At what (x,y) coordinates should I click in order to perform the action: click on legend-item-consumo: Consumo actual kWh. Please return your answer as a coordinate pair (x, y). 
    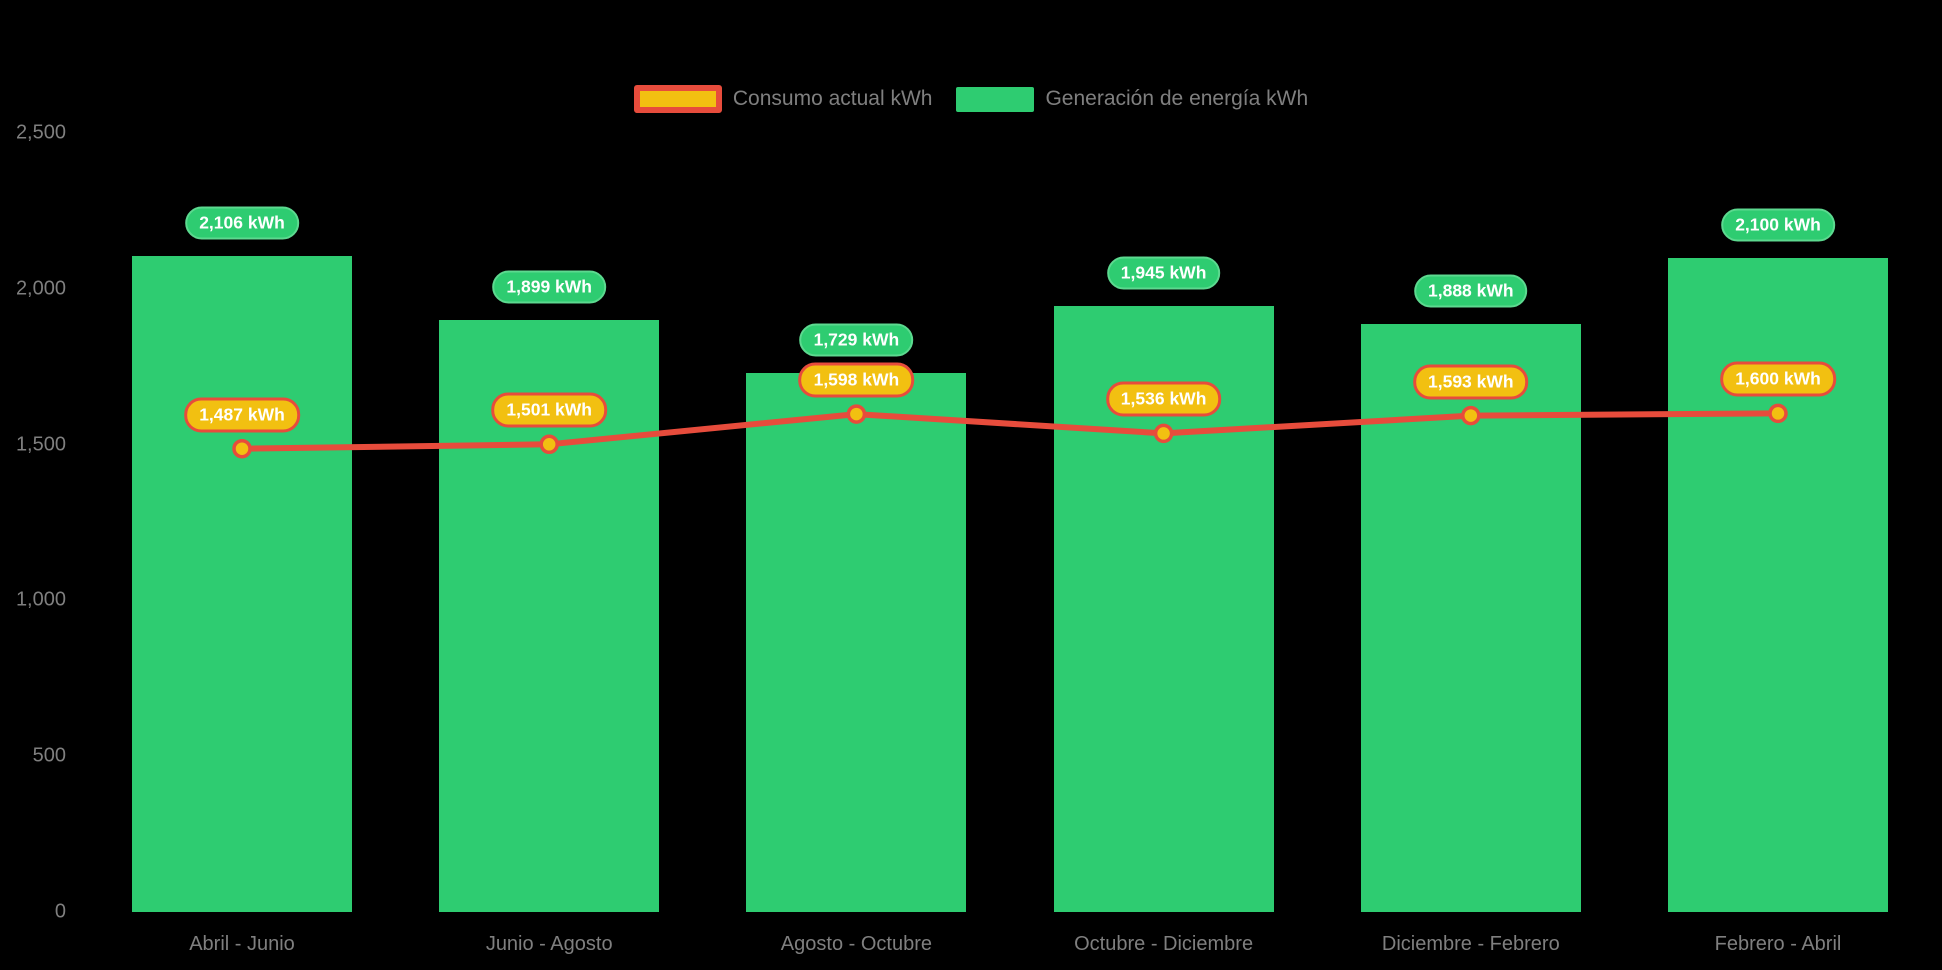
    Looking at the image, I should click on (783, 99).